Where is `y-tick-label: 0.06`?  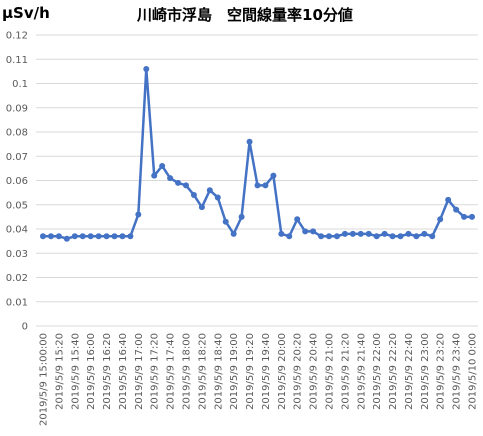
y-tick-label: 0.06 is located at coordinates (17, 181).